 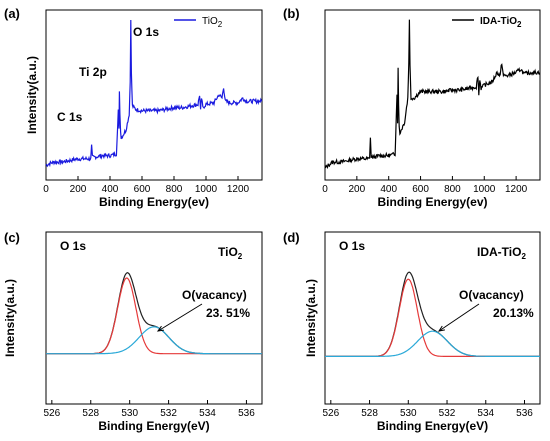 I want to click on peak-label: O 1s, so click(x=146, y=32).